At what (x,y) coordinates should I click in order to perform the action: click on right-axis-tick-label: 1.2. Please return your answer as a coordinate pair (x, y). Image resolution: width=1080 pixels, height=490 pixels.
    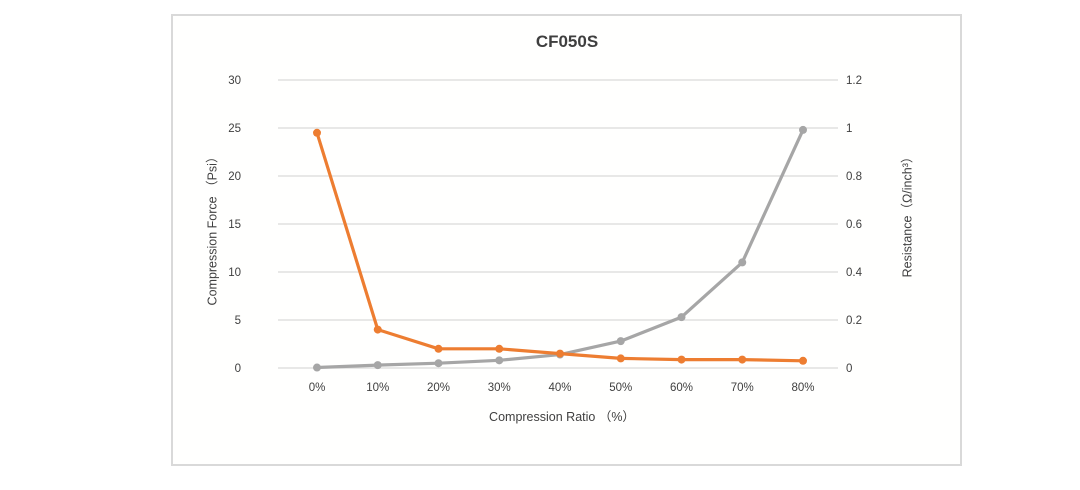
    Looking at the image, I should click on (854, 81).